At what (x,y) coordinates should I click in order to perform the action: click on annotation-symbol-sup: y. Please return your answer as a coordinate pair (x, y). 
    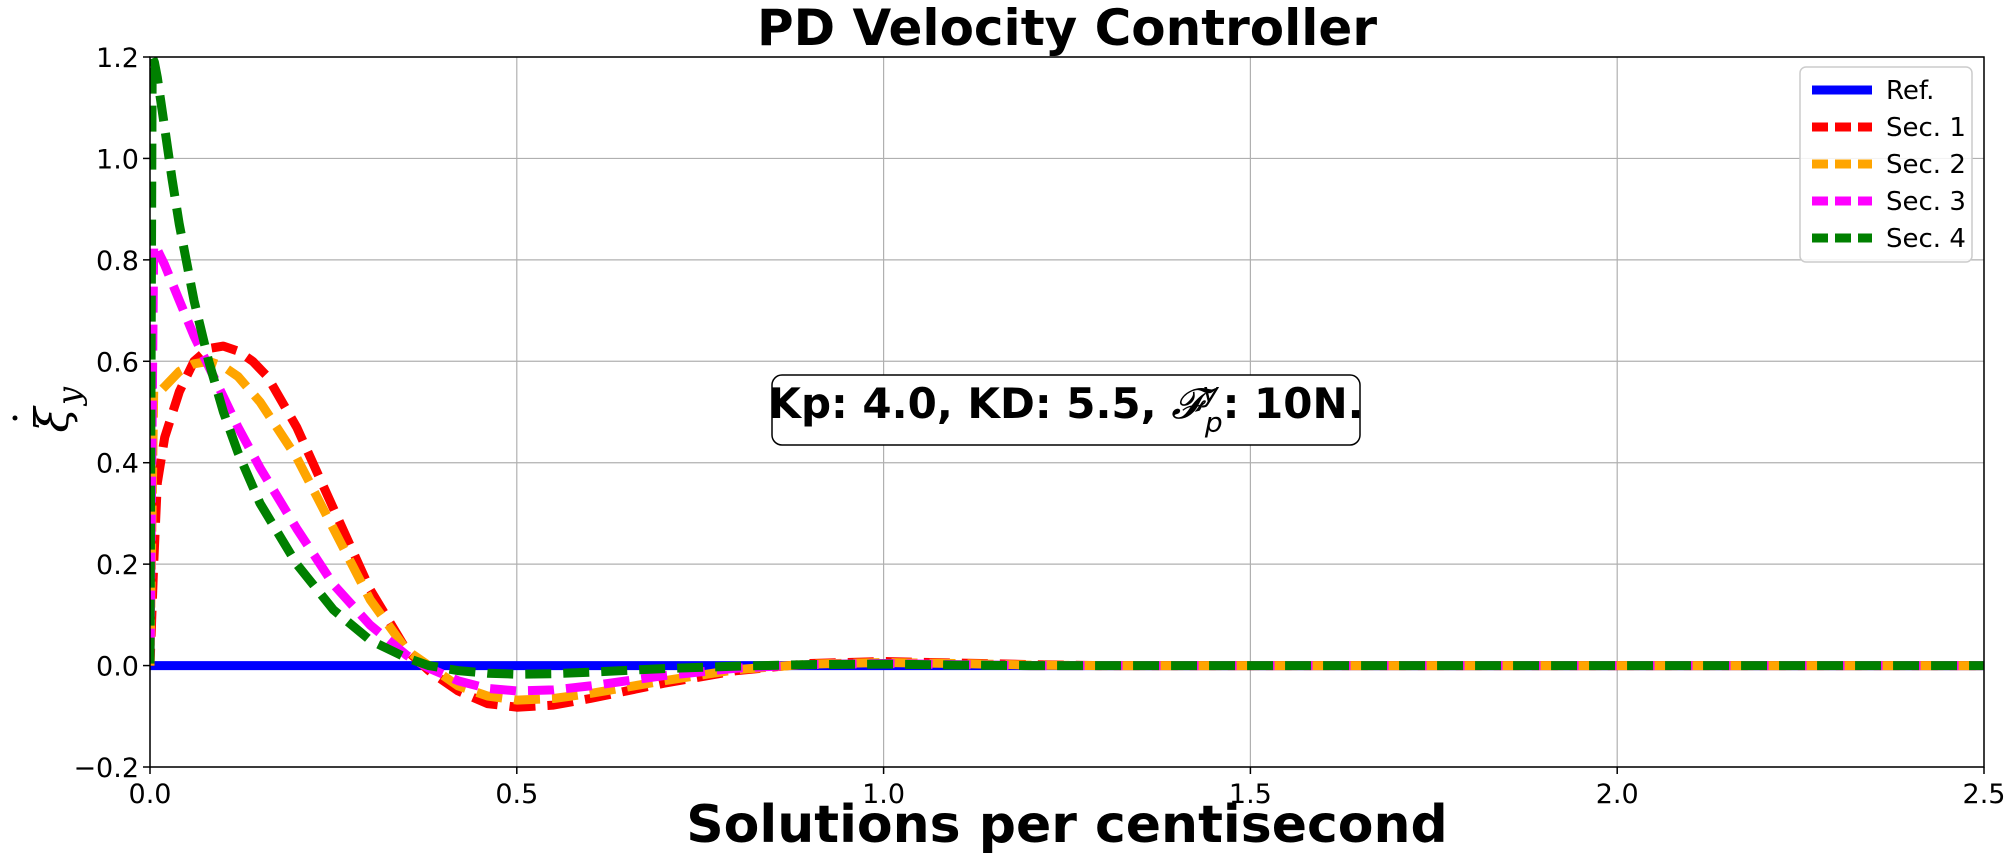
    Looking at the image, I should click on (1210, 392).